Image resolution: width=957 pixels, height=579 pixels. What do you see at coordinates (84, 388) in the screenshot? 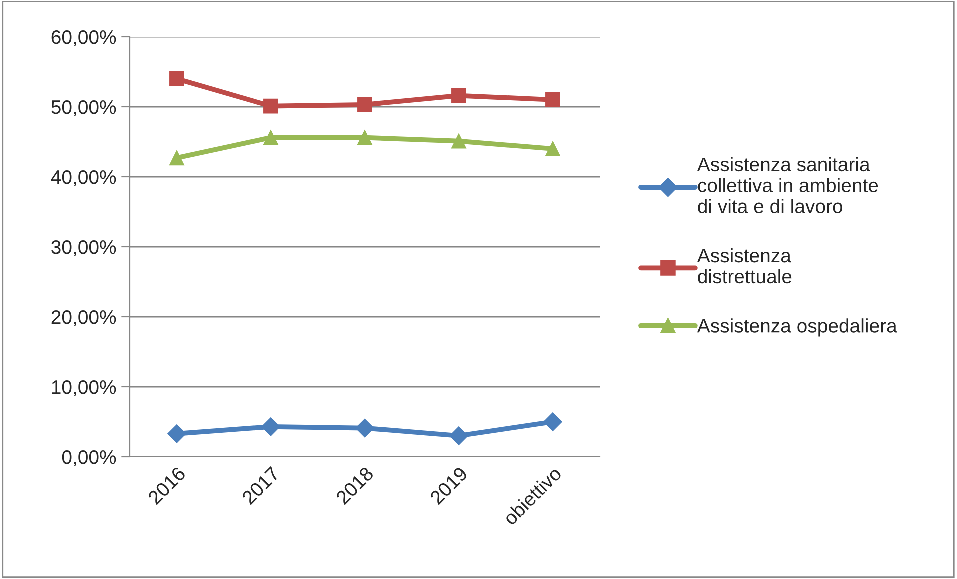
I see `y-tick-label: 10,00%` at bounding box center [84, 388].